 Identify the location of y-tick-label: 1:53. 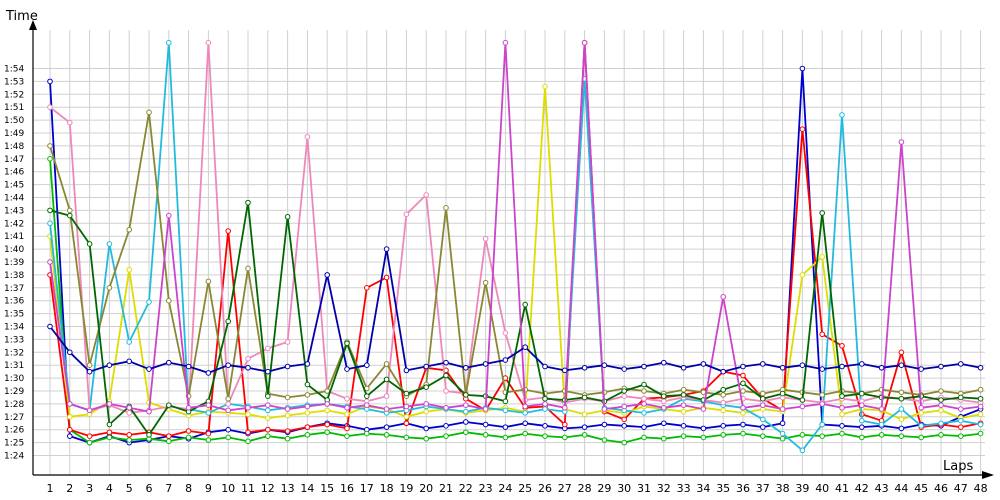
(14, 82).